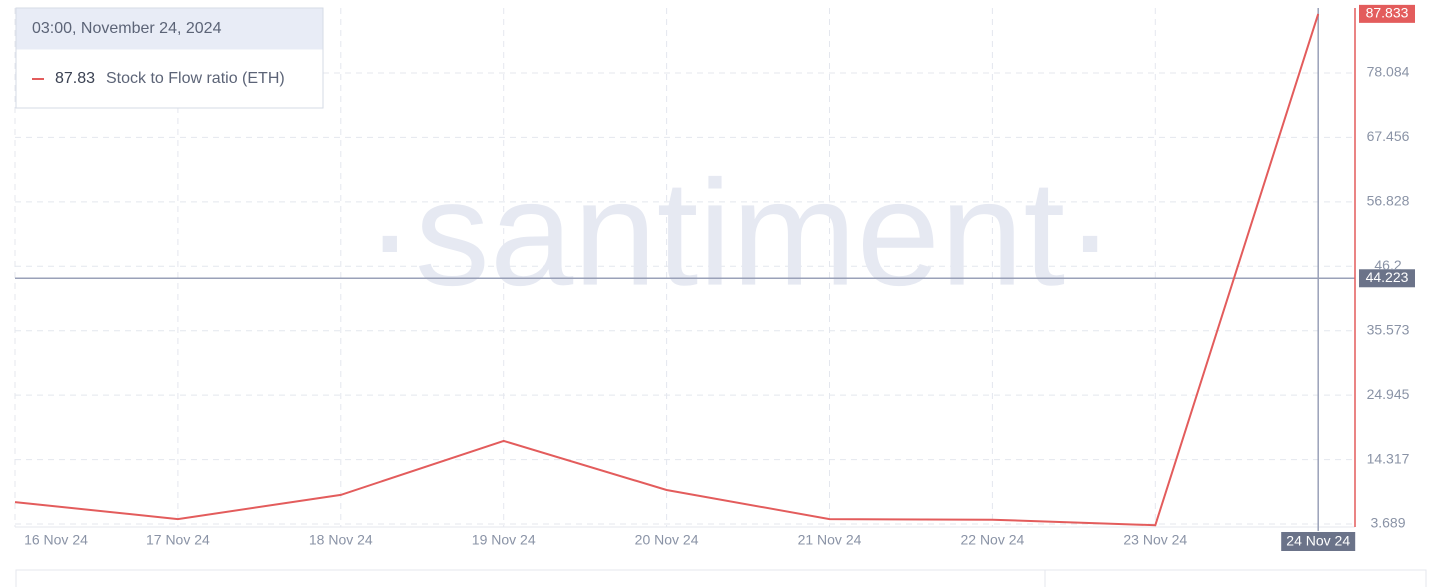 This screenshot has width=1430, height=587. I want to click on crosshair-date: 24 Nov 24, so click(1318, 541).